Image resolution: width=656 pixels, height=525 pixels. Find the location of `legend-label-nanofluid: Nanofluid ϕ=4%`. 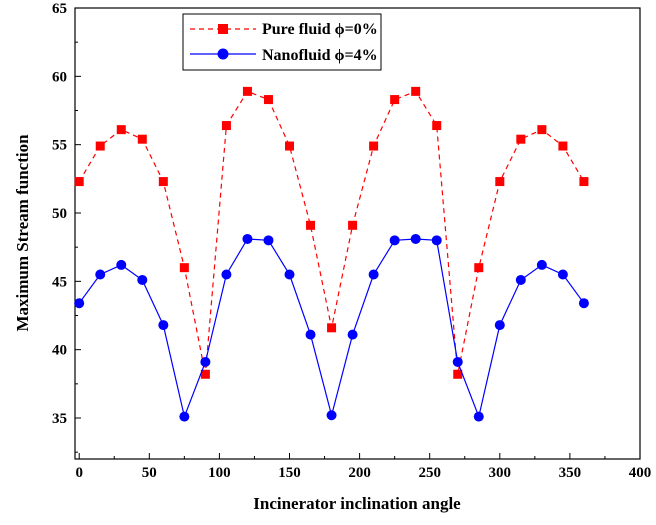

legend-label-nanofluid: Nanofluid ϕ=4% is located at coordinates (320, 55).